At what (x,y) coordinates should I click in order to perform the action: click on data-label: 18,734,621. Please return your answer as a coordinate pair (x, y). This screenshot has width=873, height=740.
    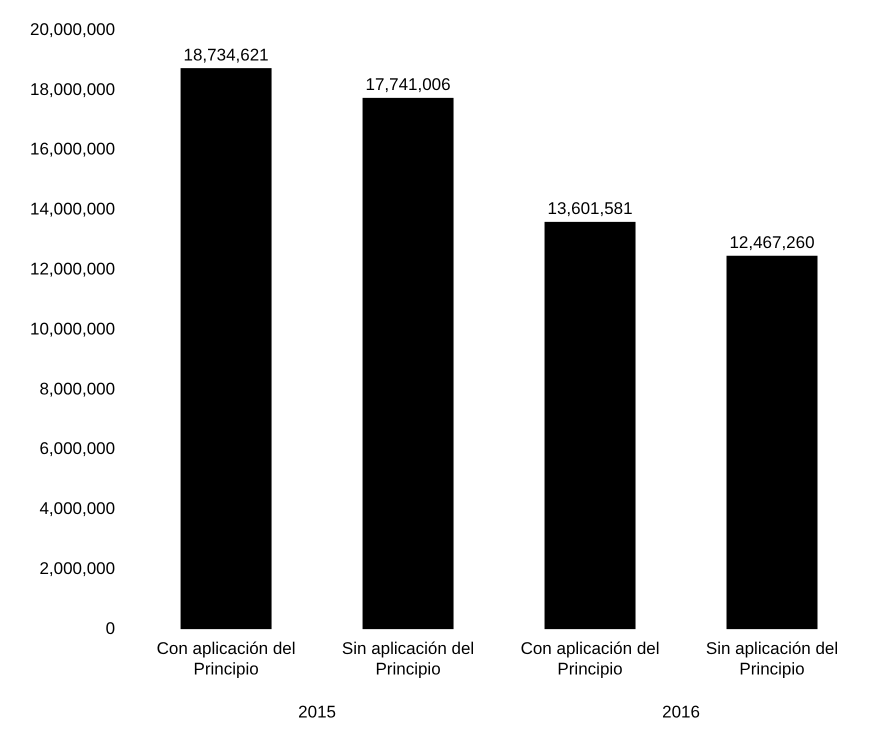
    Looking at the image, I should click on (226, 54).